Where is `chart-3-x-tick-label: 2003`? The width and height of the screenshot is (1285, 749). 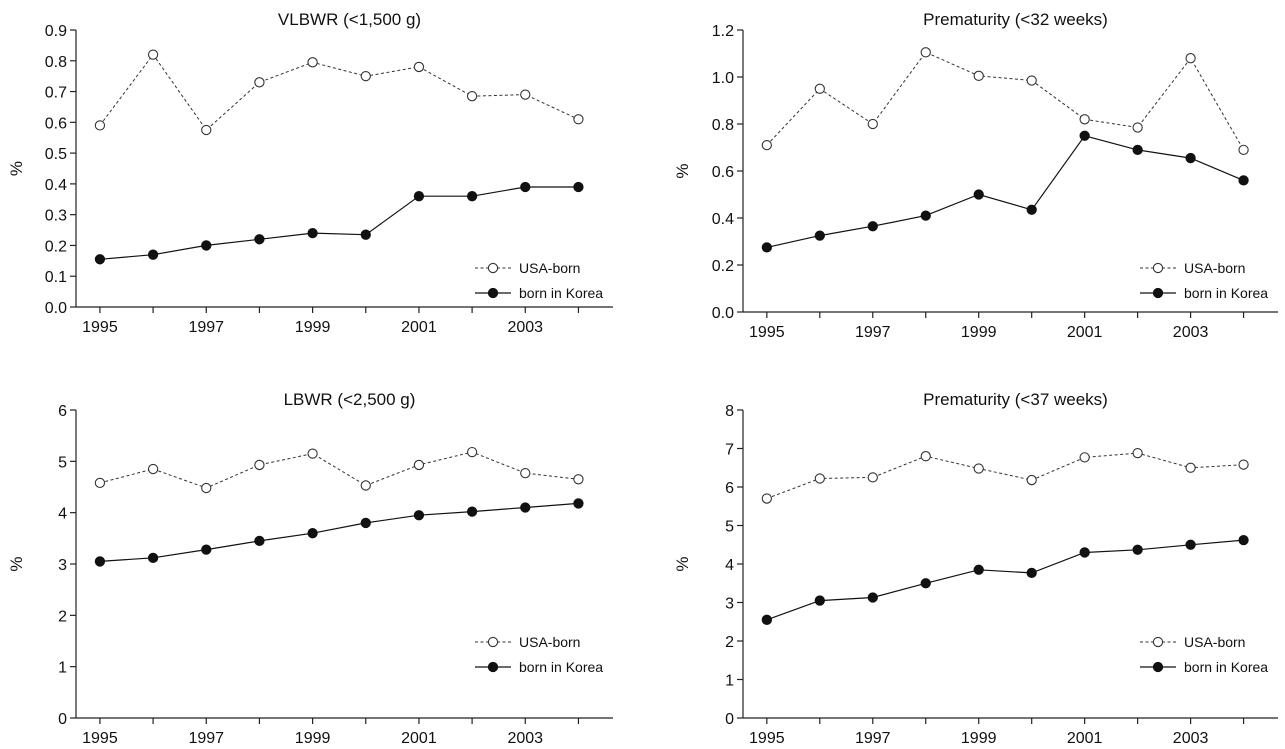 chart-3-x-tick-label: 2003 is located at coordinates (525, 738).